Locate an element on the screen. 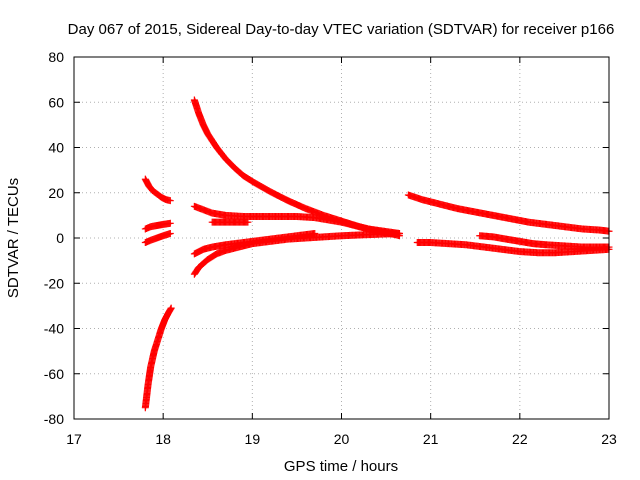  x-tick-label: 23 is located at coordinates (609, 439).